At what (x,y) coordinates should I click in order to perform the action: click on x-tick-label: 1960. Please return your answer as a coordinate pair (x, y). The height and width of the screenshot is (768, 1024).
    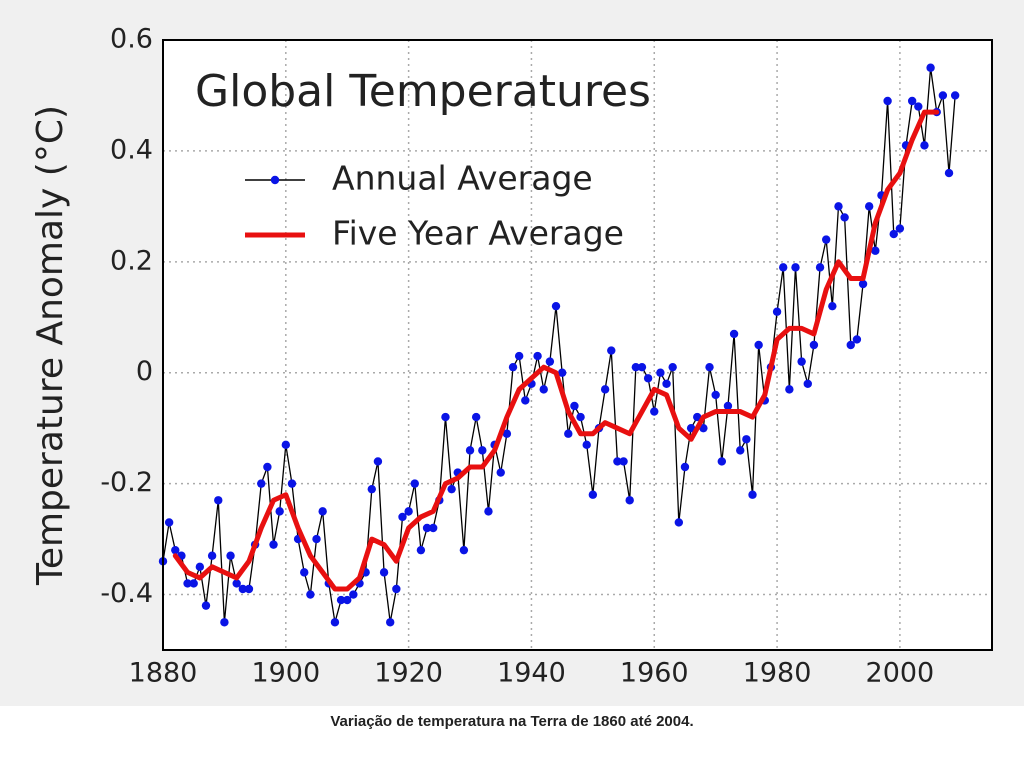
    Looking at the image, I should click on (654, 673).